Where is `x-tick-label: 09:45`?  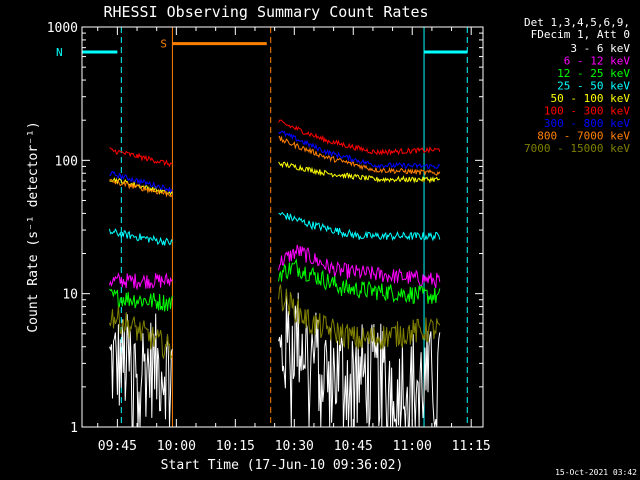
x-tick-label: 09:45 is located at coordinates (117, 446).